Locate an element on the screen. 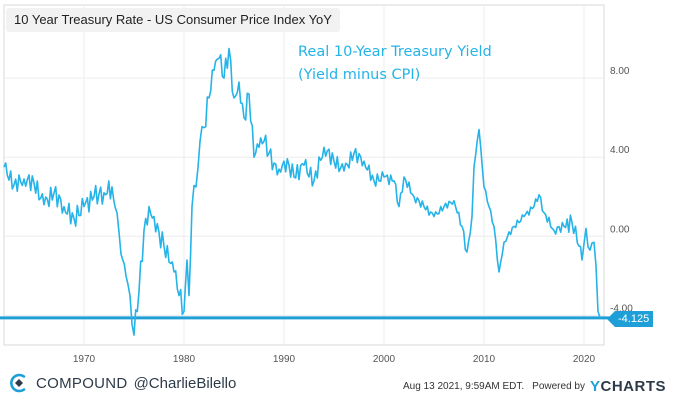  y-tick-label: 8.00 is located at coordinates (620, 71).